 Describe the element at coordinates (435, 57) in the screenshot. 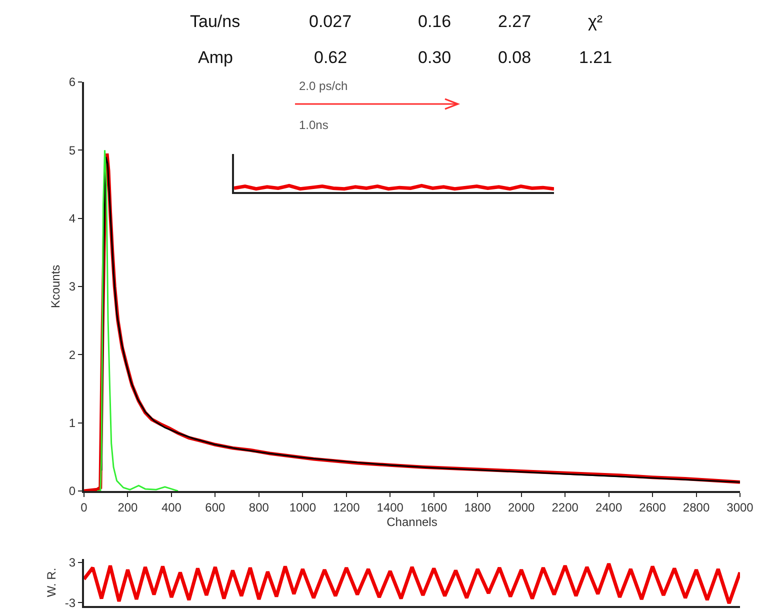

I see `text: 0.30` at that location.